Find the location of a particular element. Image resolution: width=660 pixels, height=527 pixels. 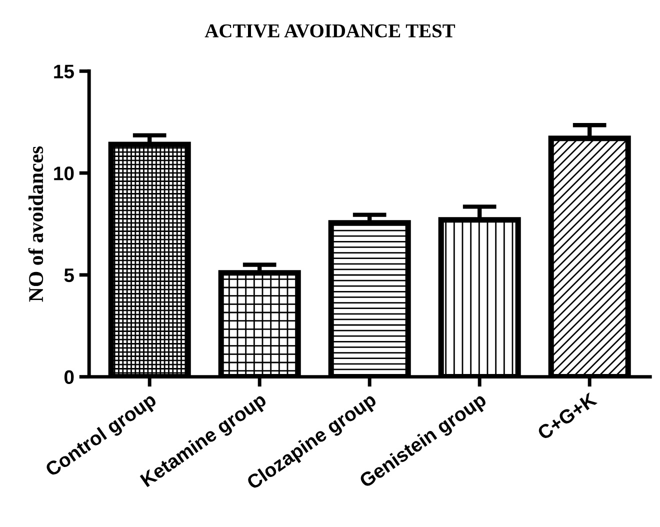

y-tick-label: 5 is located at coordinates (69, 275).